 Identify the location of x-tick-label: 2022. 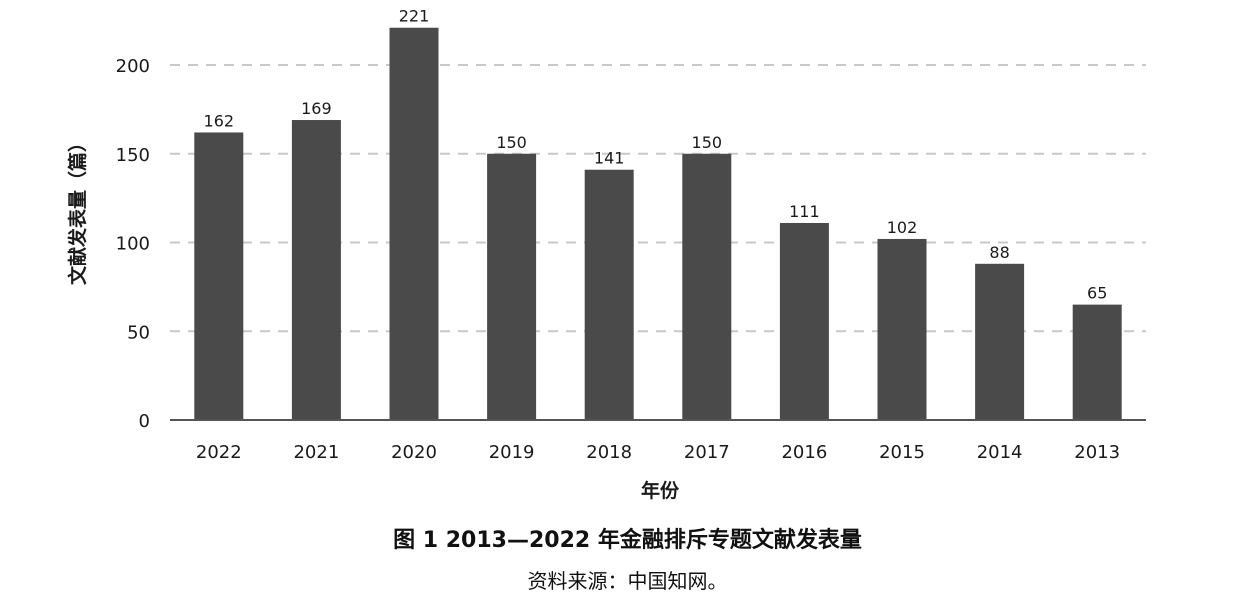
(219, 452).